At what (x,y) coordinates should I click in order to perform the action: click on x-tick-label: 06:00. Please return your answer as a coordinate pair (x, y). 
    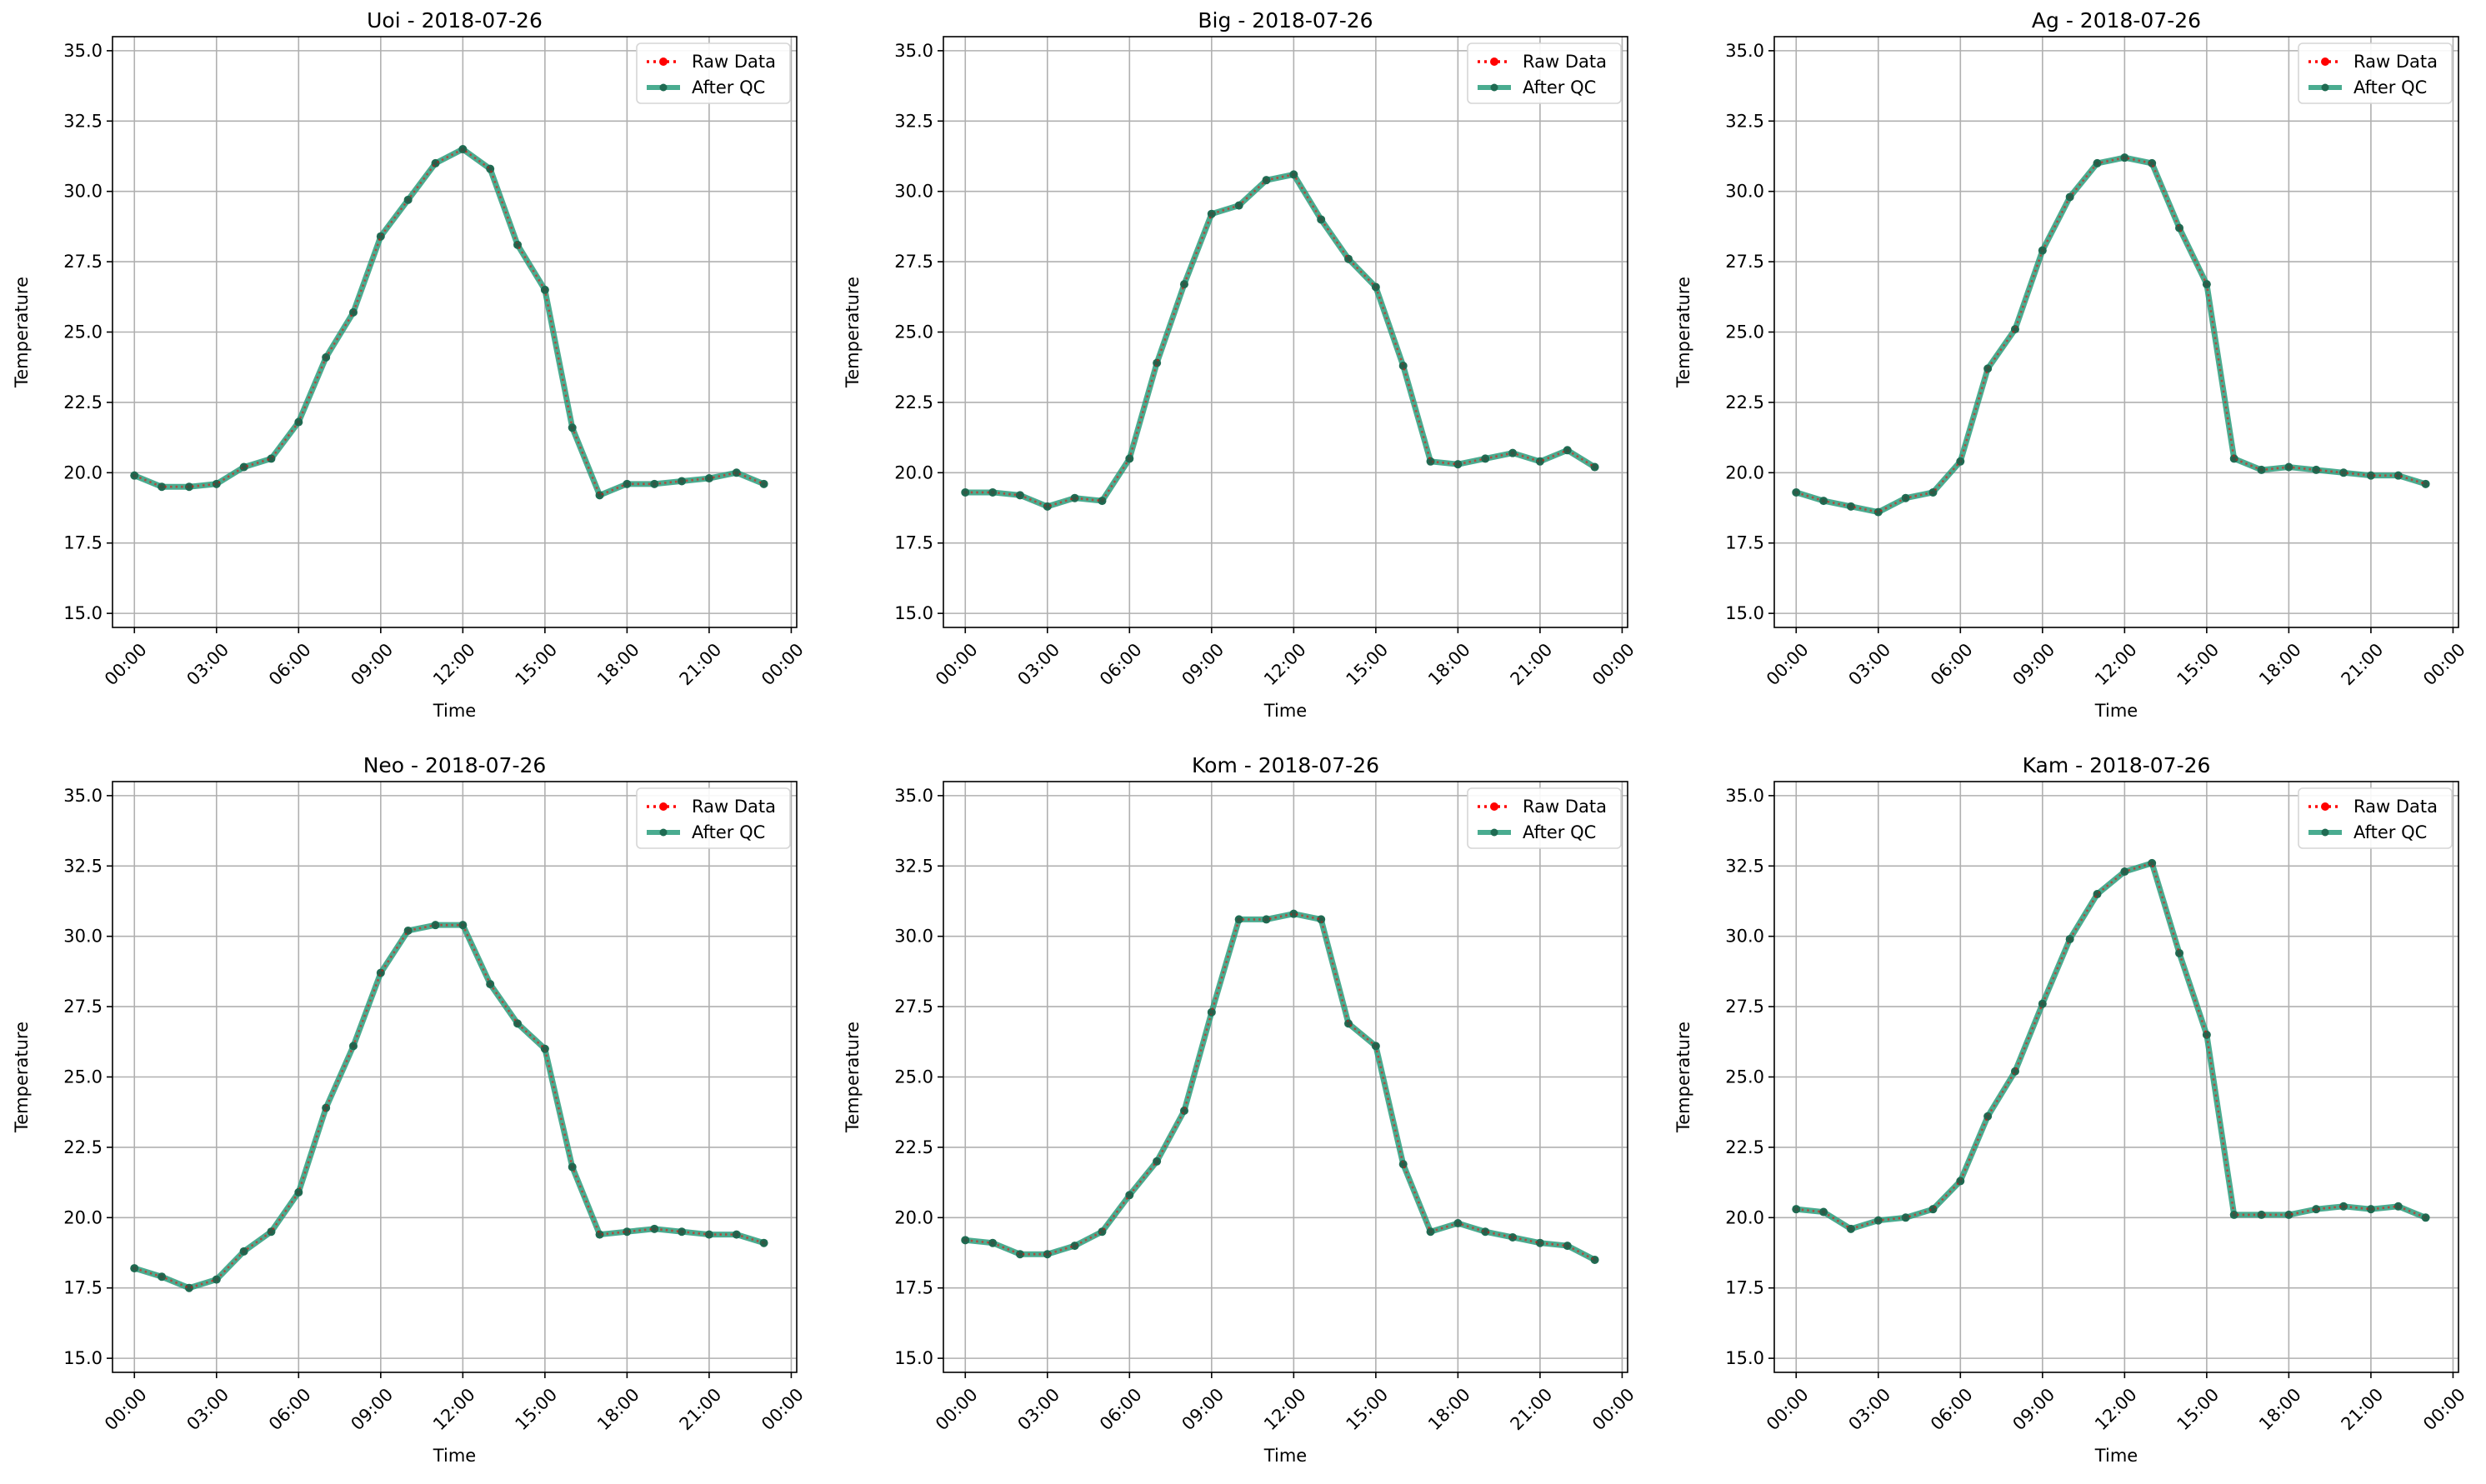
    Looking at the image, I should click on (1952, 664).